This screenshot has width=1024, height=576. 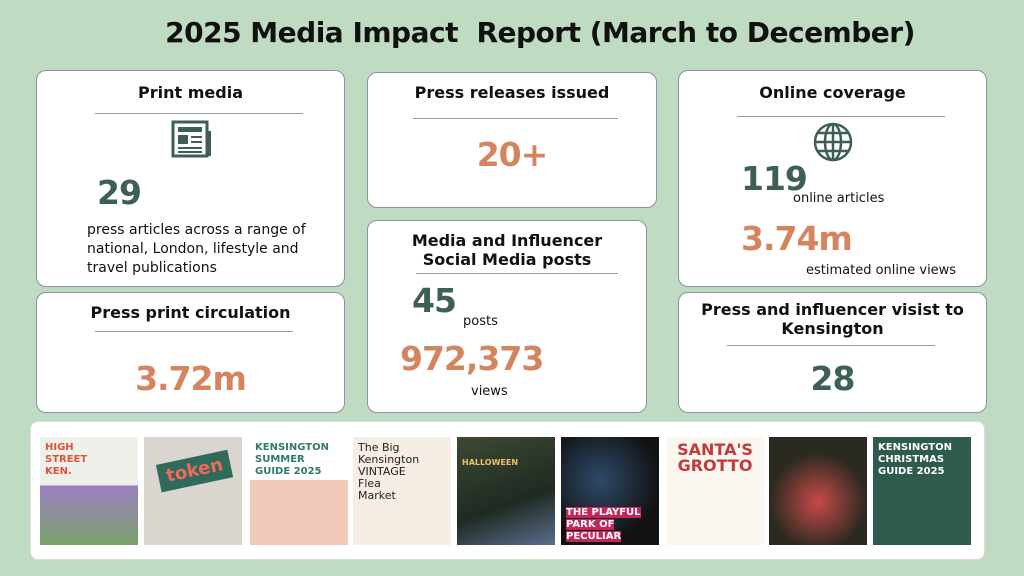 What do you see at coordinates (299, 491) in the screenshot?
I see `thumbnail: KENSINGTON SUMMER GUIDE 2025` at bounding box center [299, 491].